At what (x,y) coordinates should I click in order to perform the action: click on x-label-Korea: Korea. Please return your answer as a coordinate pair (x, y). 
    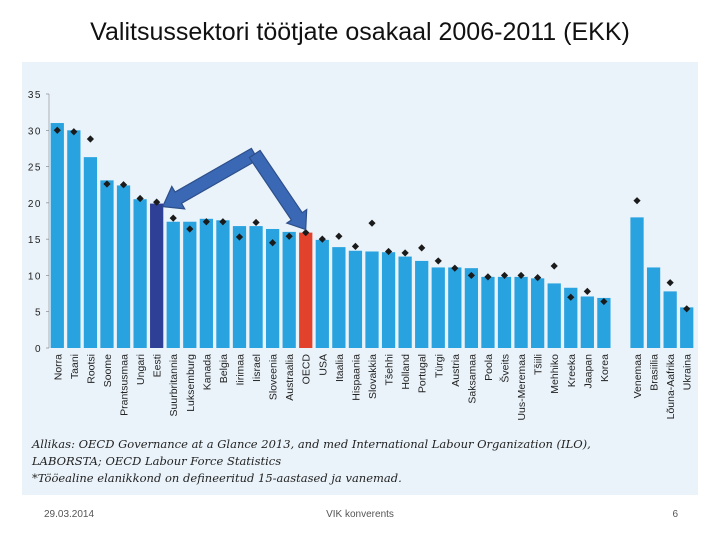
    Looking at the image, I should click on (605, 368).